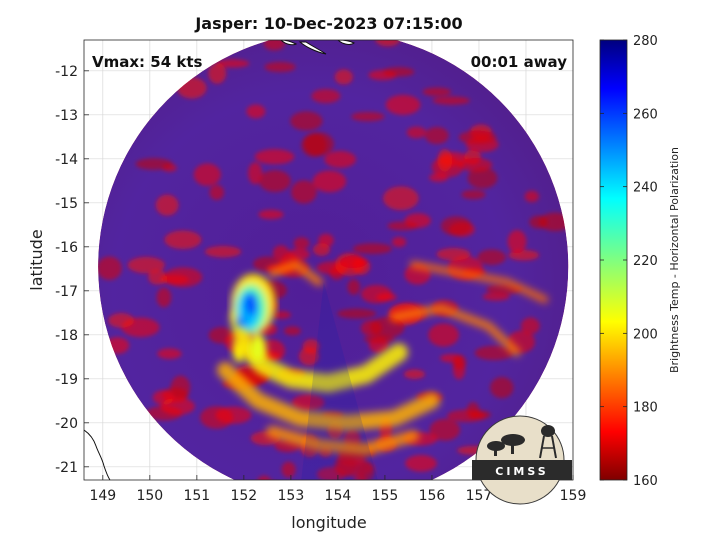 The image size is (720, 540). What do you see at coordinates (573, 496) in the screenshot?
I see `x-tick-label: 159` at bounding box center [573, 496].